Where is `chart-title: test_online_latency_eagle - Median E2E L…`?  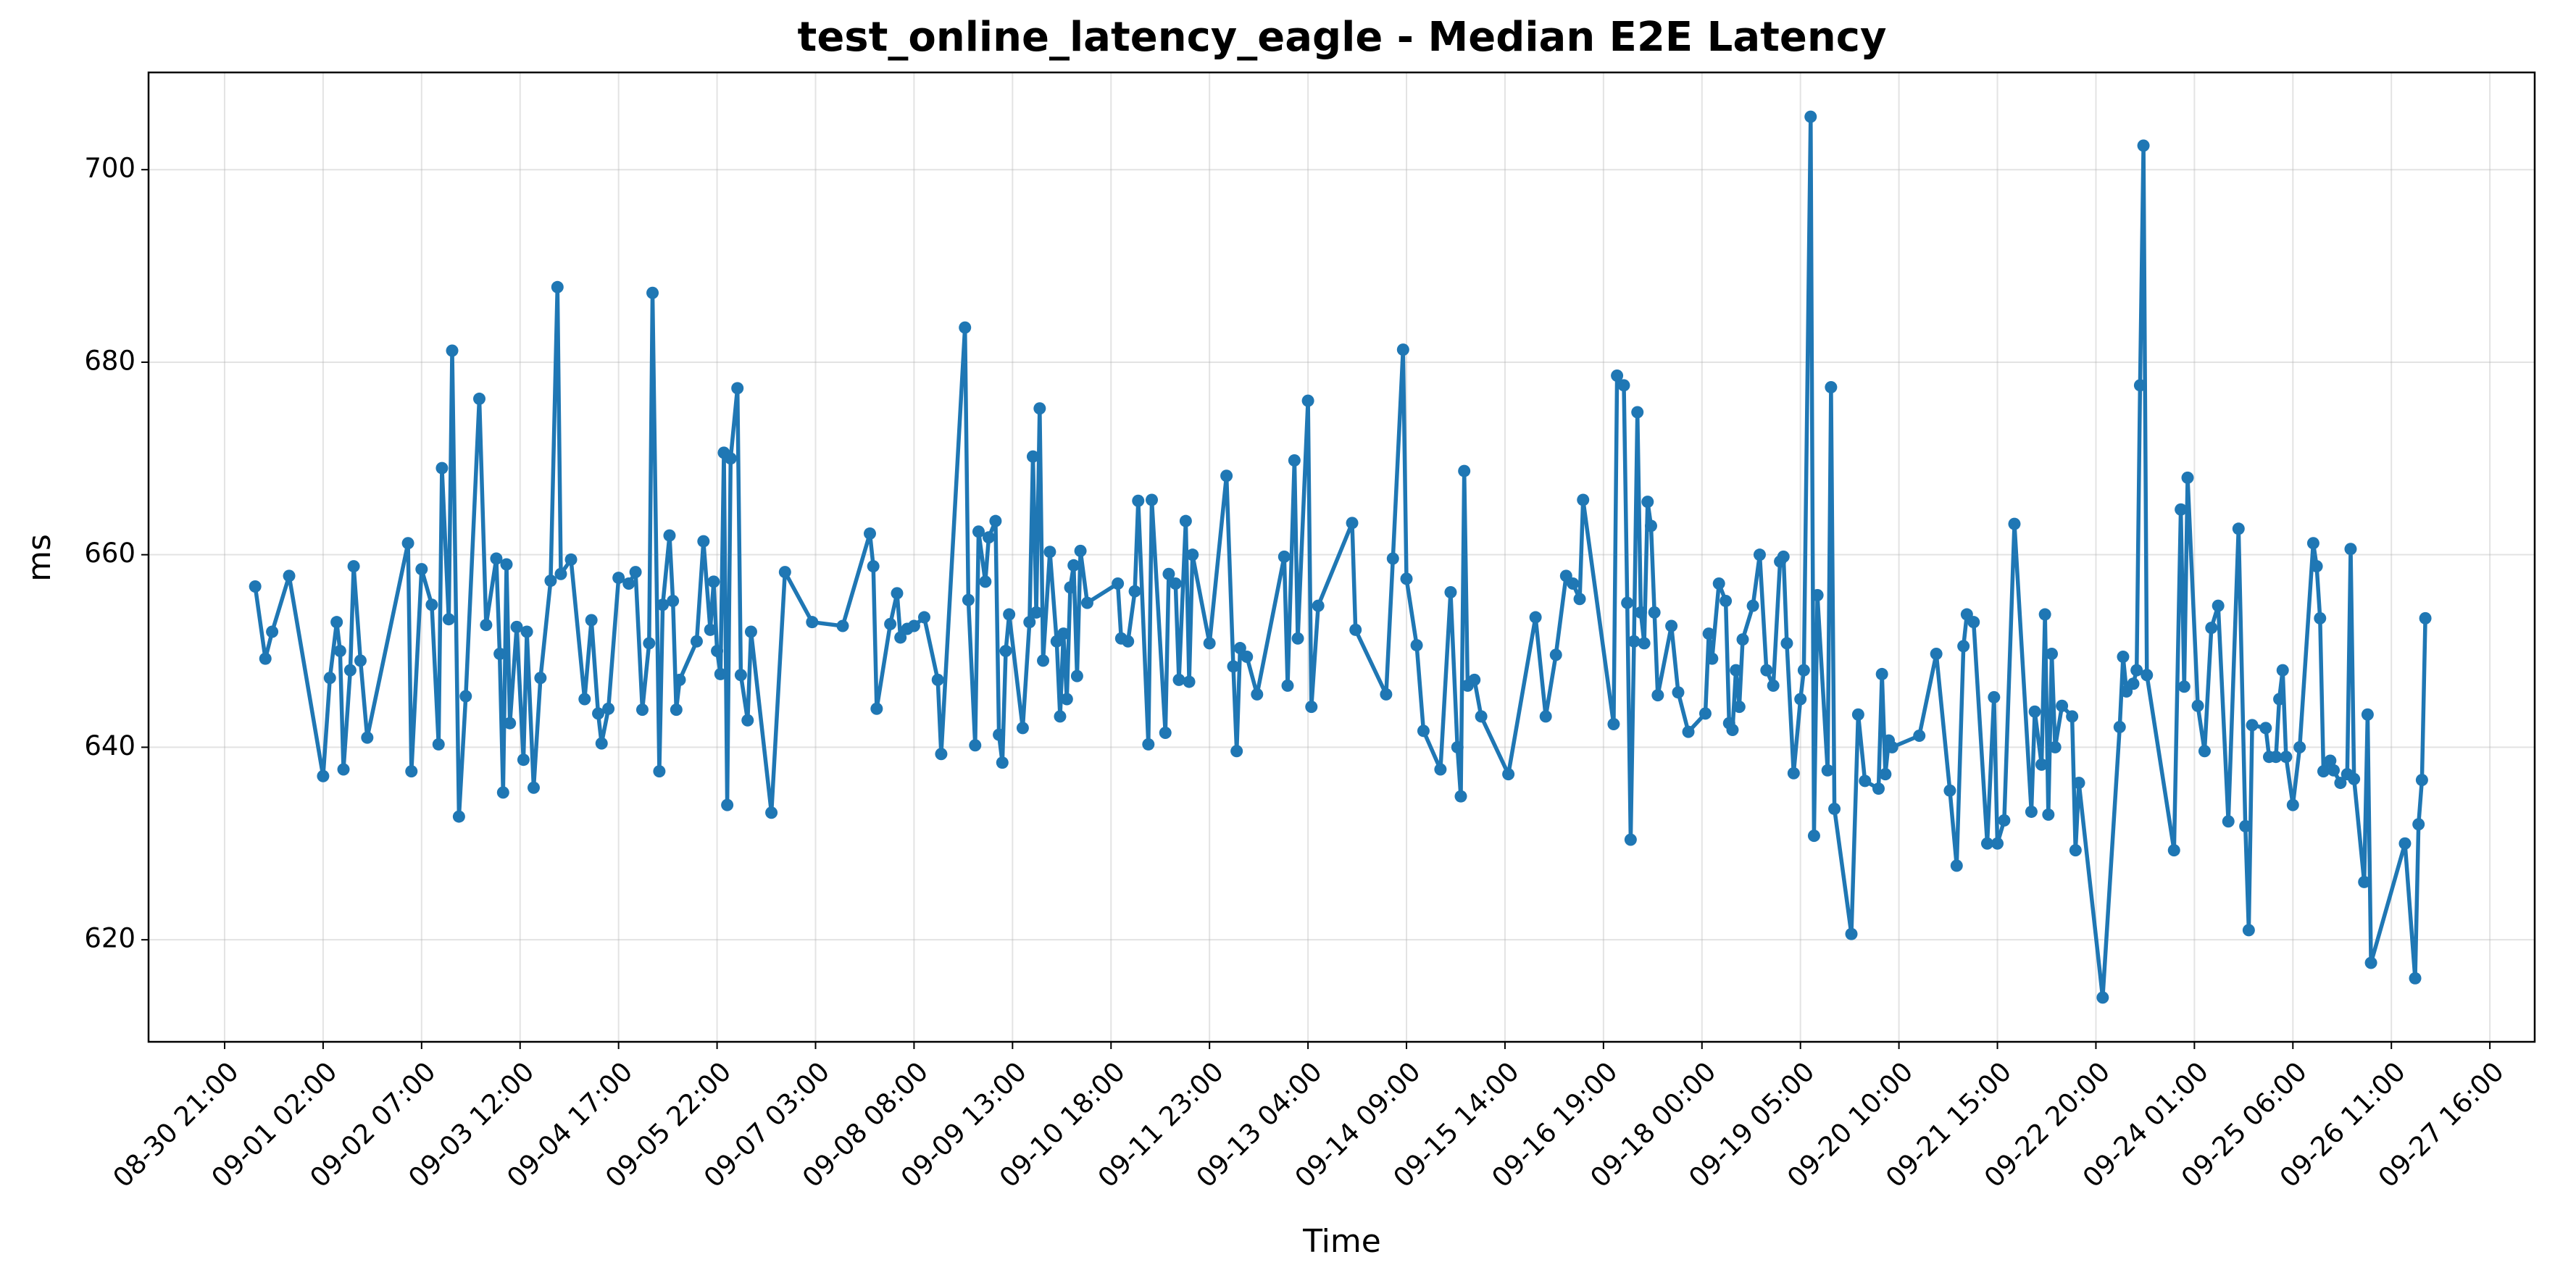
chart-title: test_online_latency_eagle - Median E2E L… is located at coordinates (1342, 37).